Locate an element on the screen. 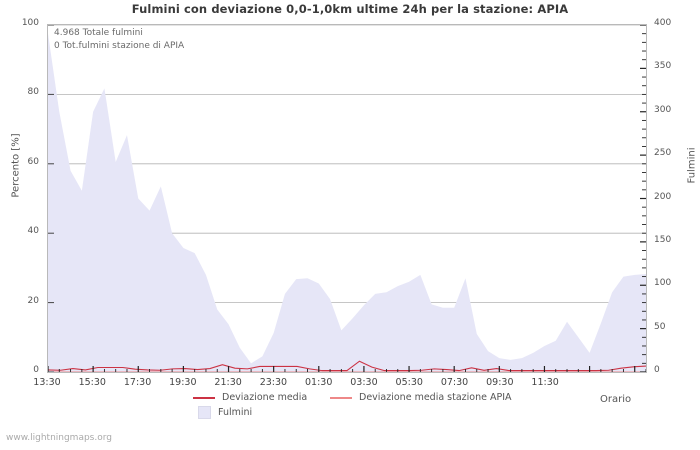 The width and height of the screenshot is (700, 450). legend-item-label: Deviazione media is located at coordinates (265, 397).